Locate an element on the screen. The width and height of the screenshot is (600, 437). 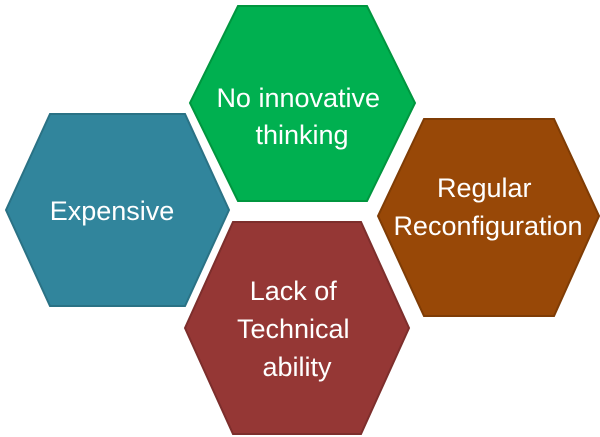
hex-lack-of-technical-ability-label: Lack of Technical ability is located at coordinates (297, 329).